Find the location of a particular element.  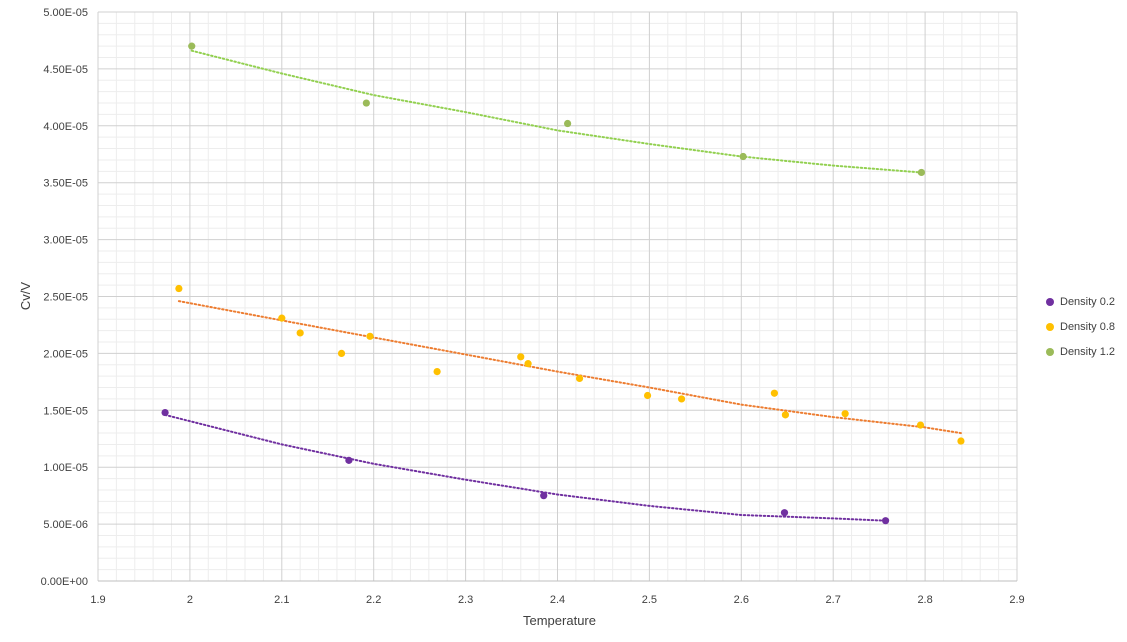

x-tick-label: 2.2 is located at coordinates (373, 600).